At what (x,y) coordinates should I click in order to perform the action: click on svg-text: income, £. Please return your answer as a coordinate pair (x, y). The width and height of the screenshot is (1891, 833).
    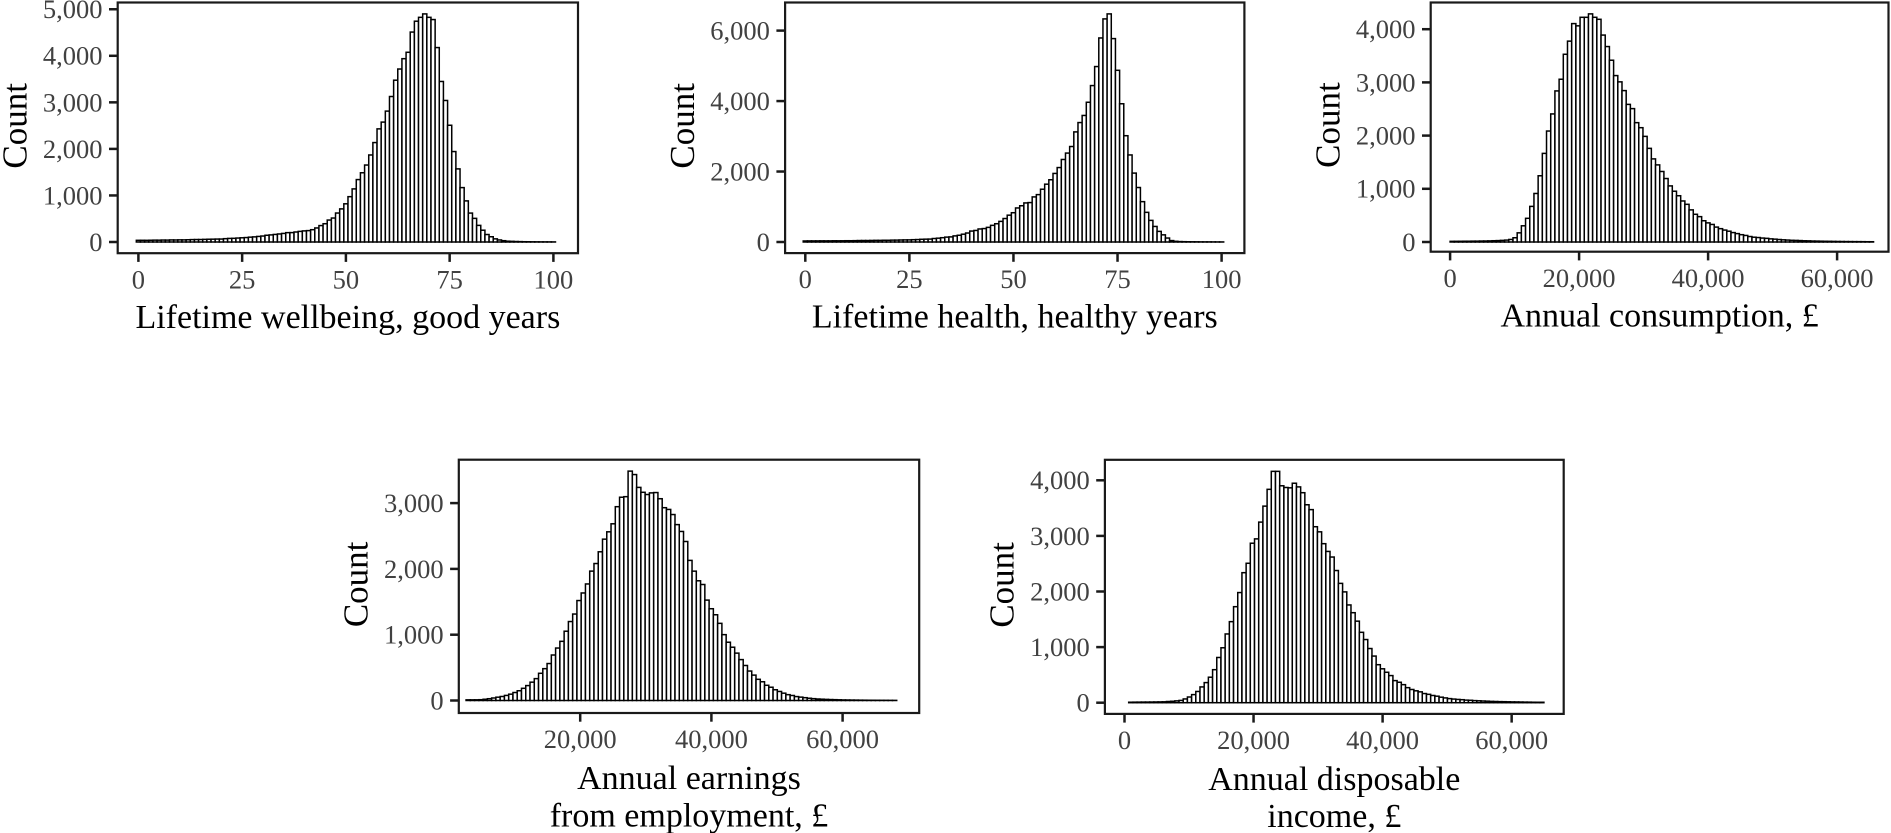
    Looking at the image, I should click on (1334, 815).